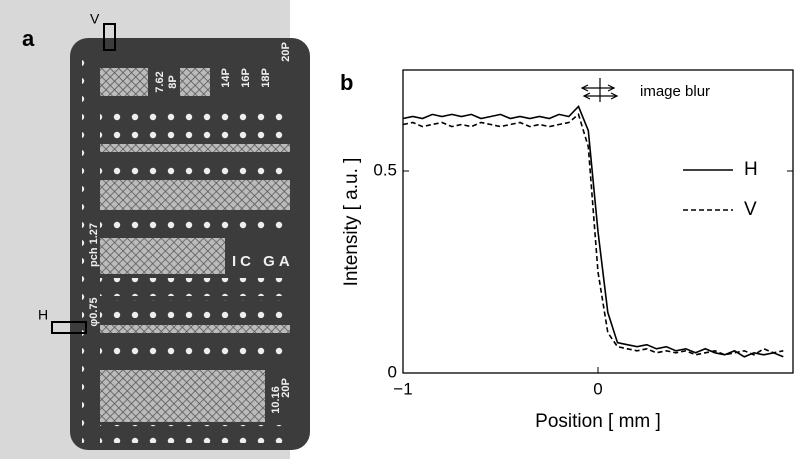 The height and width of the screenshot is (464, 795). Describe the element at coordinates (597, 388) in the screenshot. I see `x-tick-label: 0` at that location.